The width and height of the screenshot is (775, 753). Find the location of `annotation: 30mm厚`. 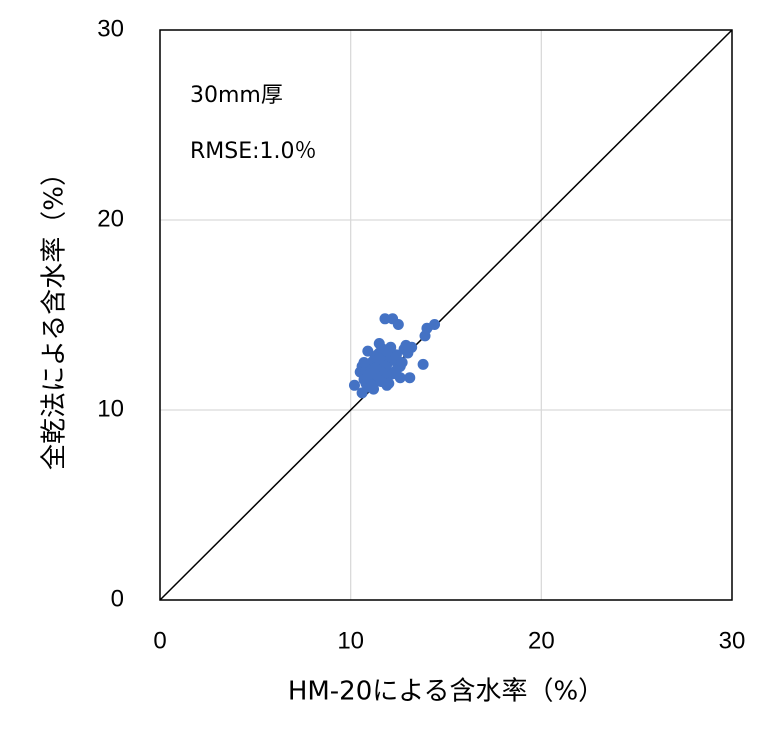

annotation: 30mm厚 is located at coordinates (236, 95).